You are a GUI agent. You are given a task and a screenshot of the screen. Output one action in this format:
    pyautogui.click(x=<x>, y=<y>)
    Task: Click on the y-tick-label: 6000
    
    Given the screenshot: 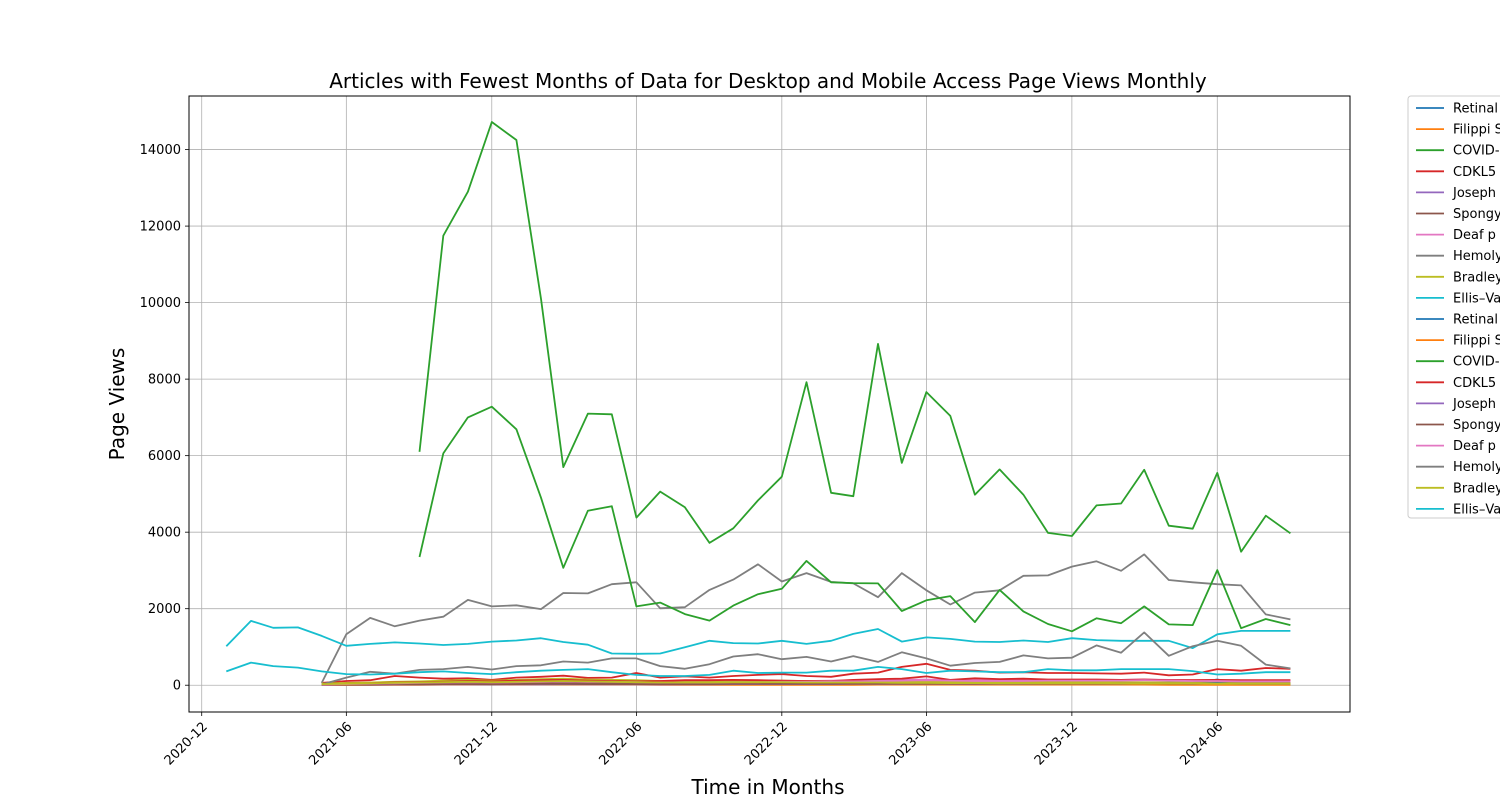 What is the action you would take?
    pyautogui.click(x=164, y=456)
    